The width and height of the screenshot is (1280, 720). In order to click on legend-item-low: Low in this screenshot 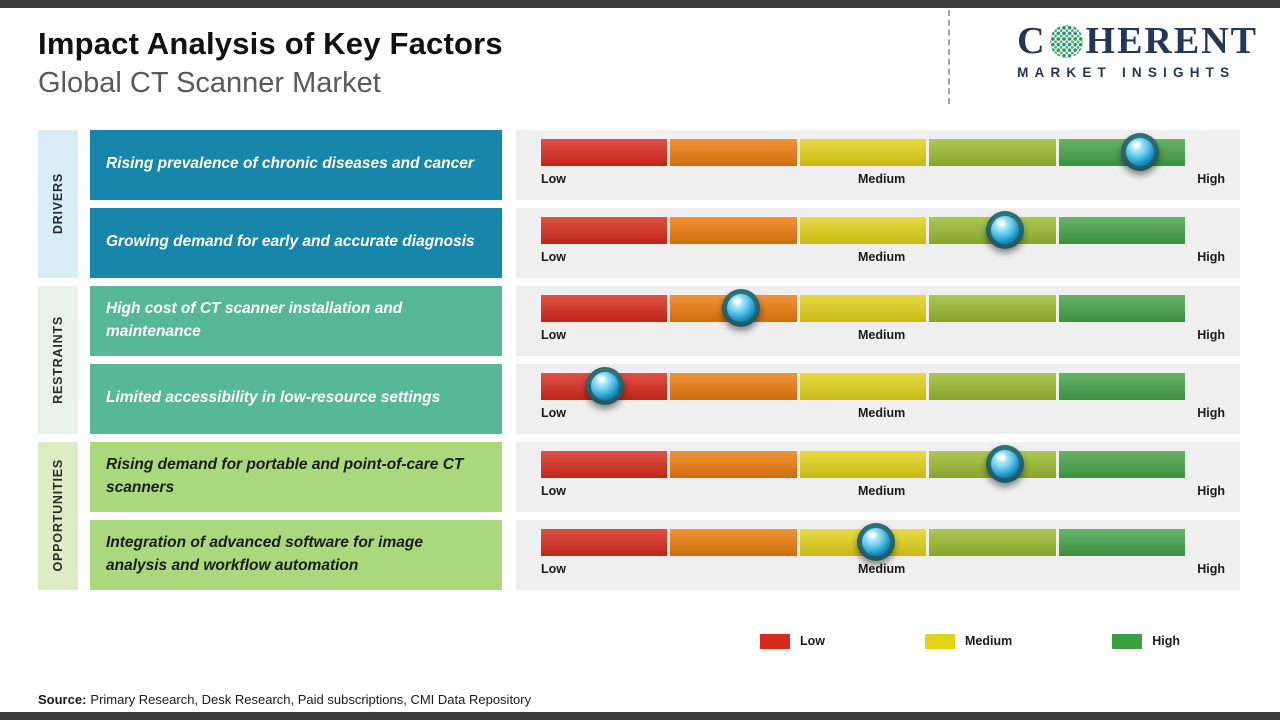, I will do `click(792, 641)`.